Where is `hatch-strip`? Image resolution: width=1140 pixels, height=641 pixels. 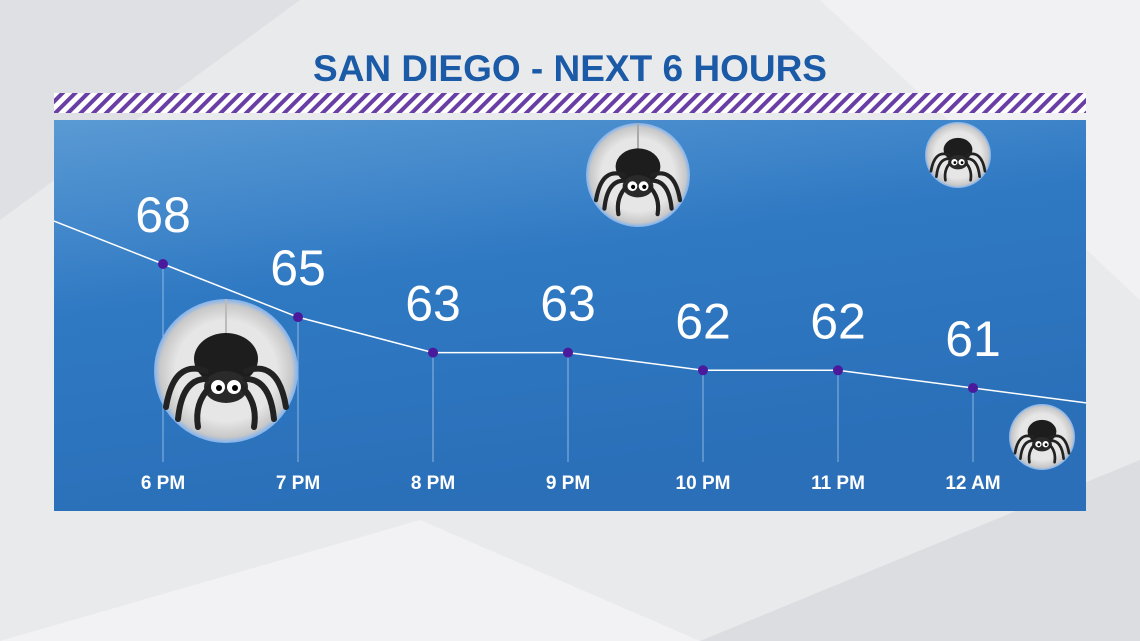 hatch-strip is located at coordinates (570, 103).